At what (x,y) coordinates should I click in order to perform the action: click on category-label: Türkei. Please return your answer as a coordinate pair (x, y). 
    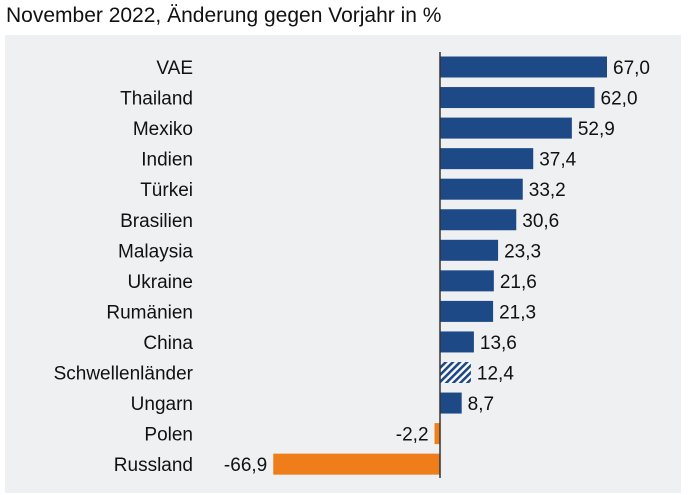
    Looking at the image, I should click on (166, 190).